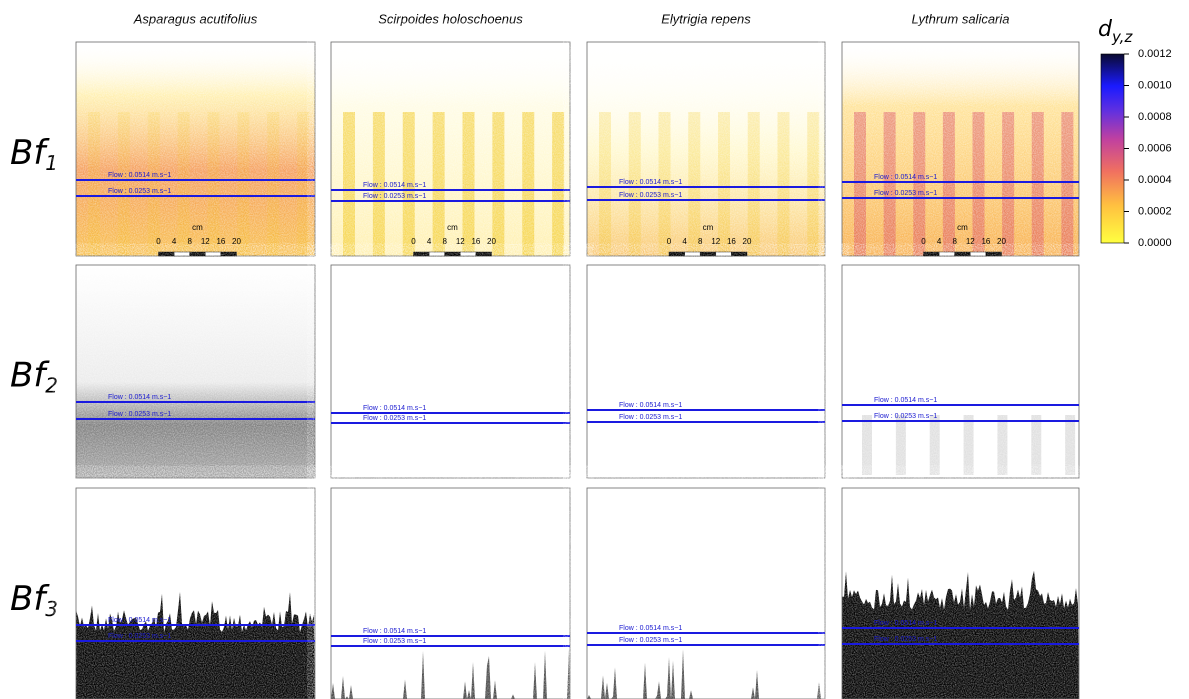 Image resolution: width=1189 pixels, height=699 pixels. I want to click on colorbar-title: dy,z, so click(1115, 31).